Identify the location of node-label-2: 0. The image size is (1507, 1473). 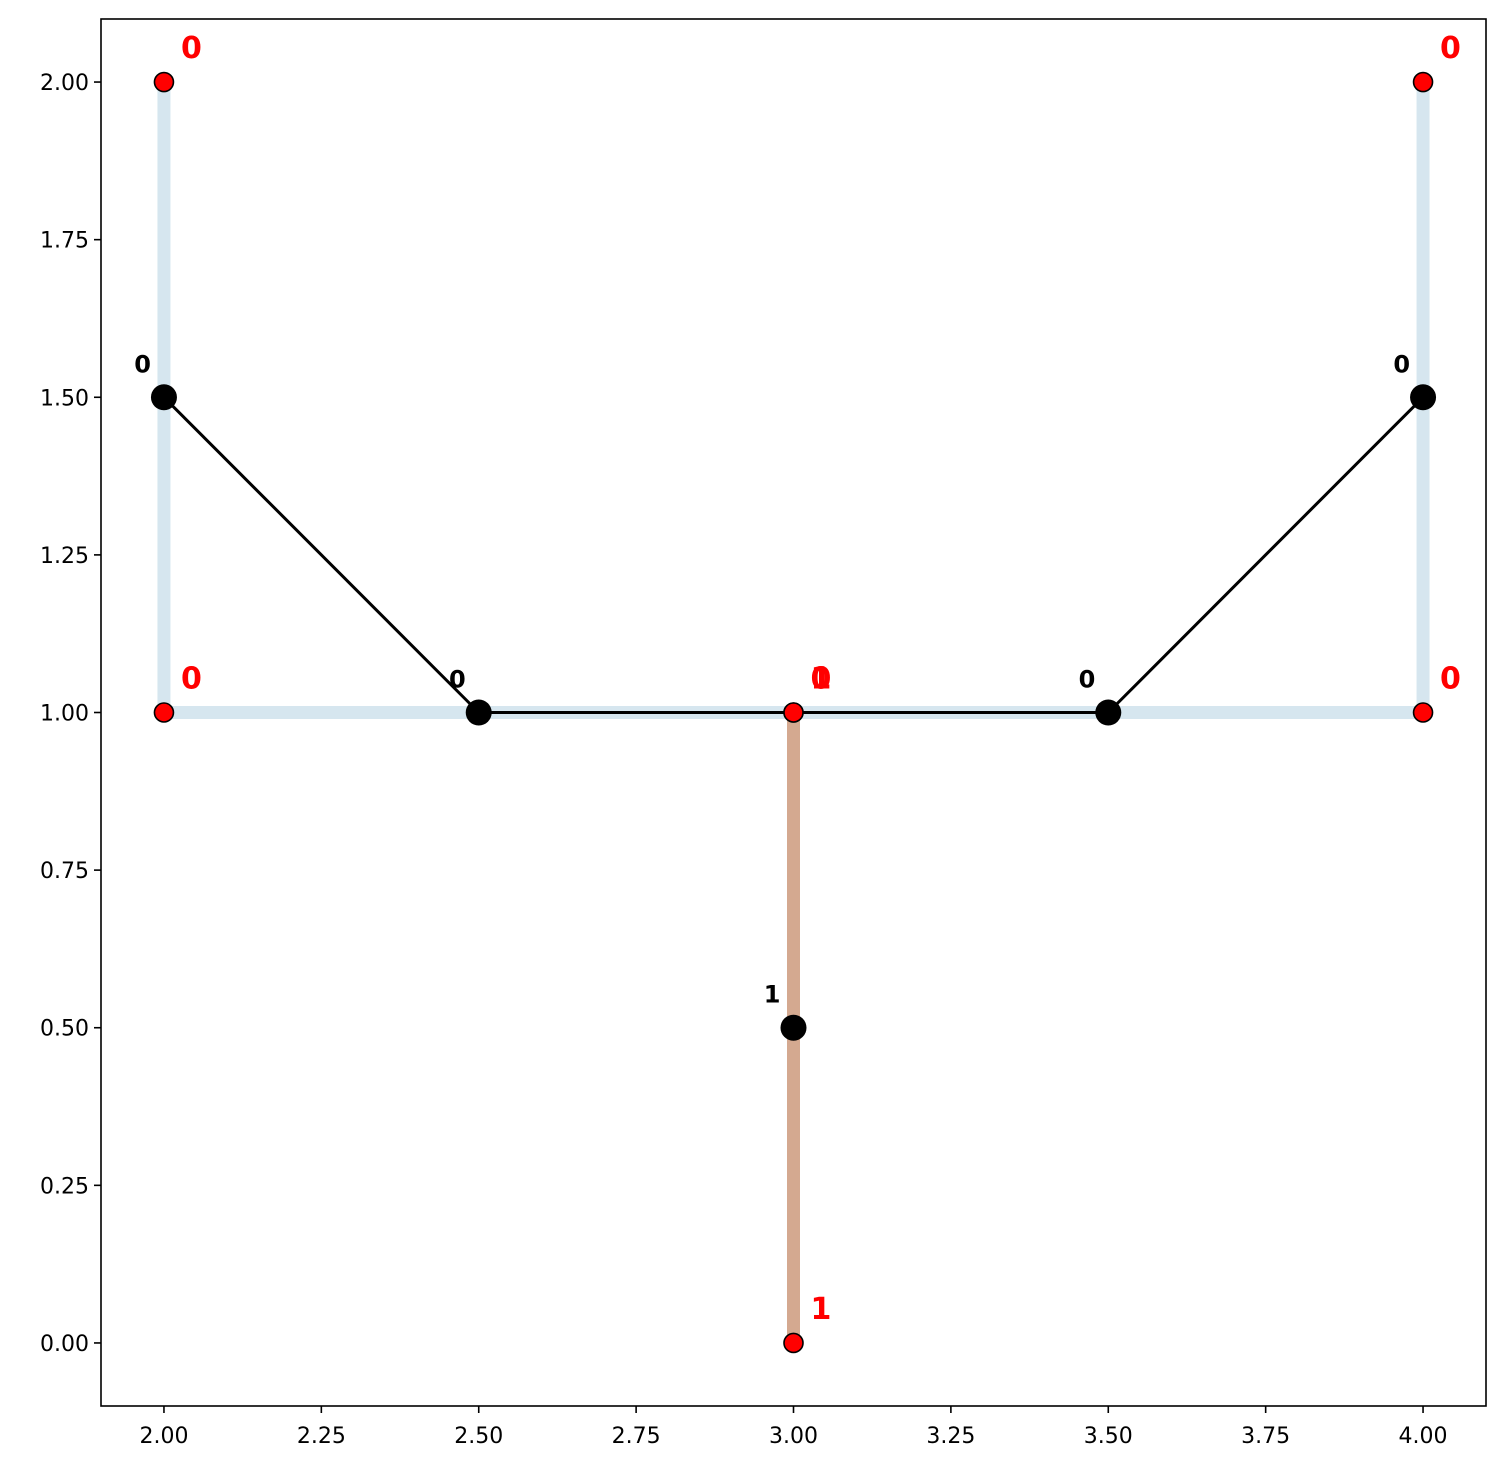
(1087, 680).